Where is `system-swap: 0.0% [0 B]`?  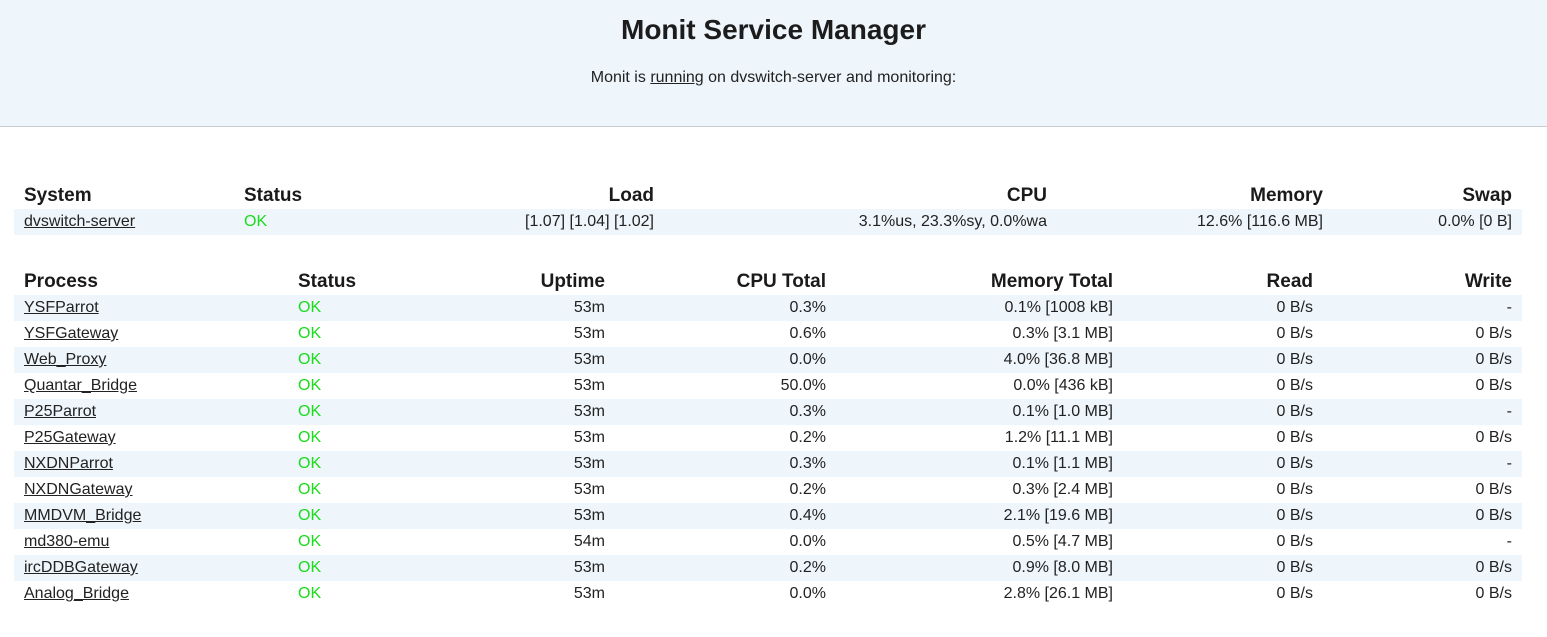
system-swap: 0.0% [0 B] is located at coordinates (1427, 222).